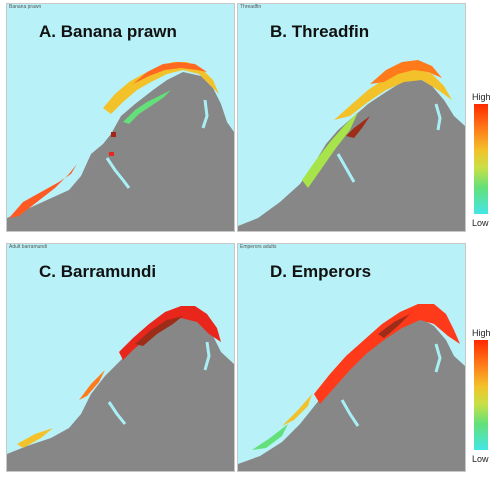 The width and height of the screenshot is (503, 481). Describe the element at coordinates (330, 150) in the screenshot. I see `suitability-mid-low` at that location.